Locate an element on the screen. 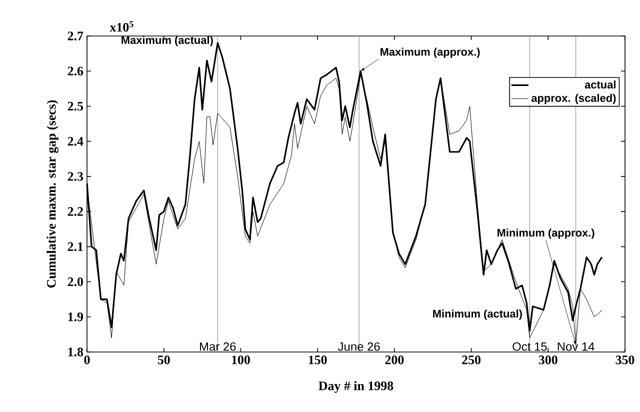  x-tick-label: 150 is located at coordinates (317, 360).